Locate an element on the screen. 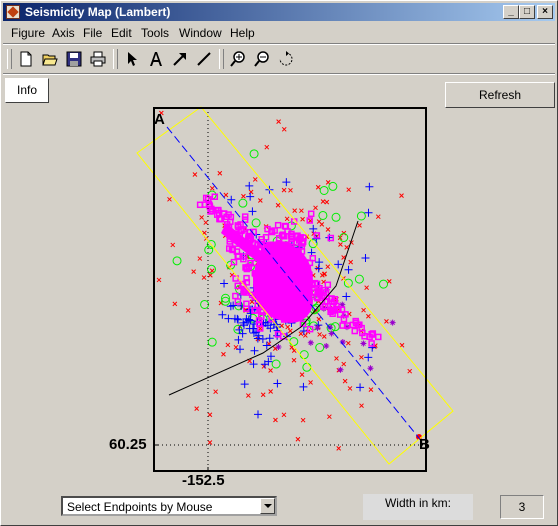  select-tool-button is located at coordinates (132, 59).